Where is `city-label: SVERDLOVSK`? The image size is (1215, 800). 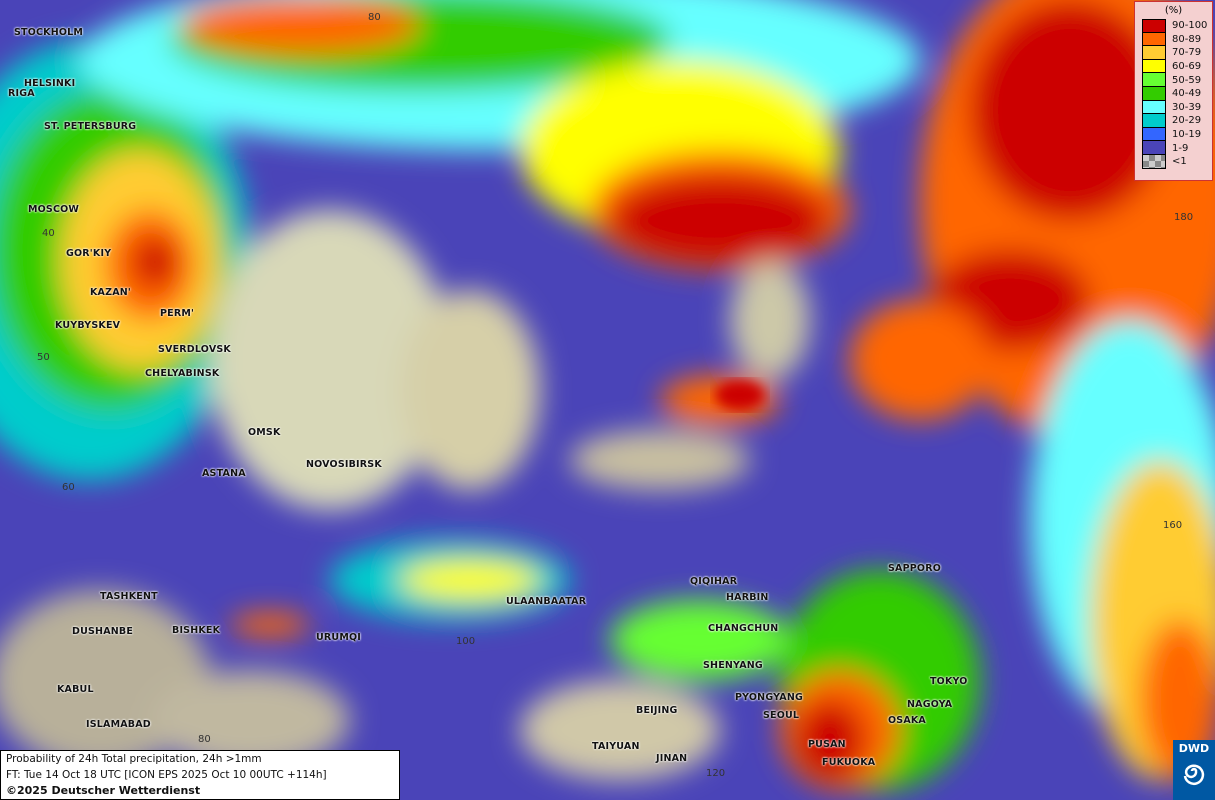
city-label: SVERDLOVSK is located at coordinates (194, 349).